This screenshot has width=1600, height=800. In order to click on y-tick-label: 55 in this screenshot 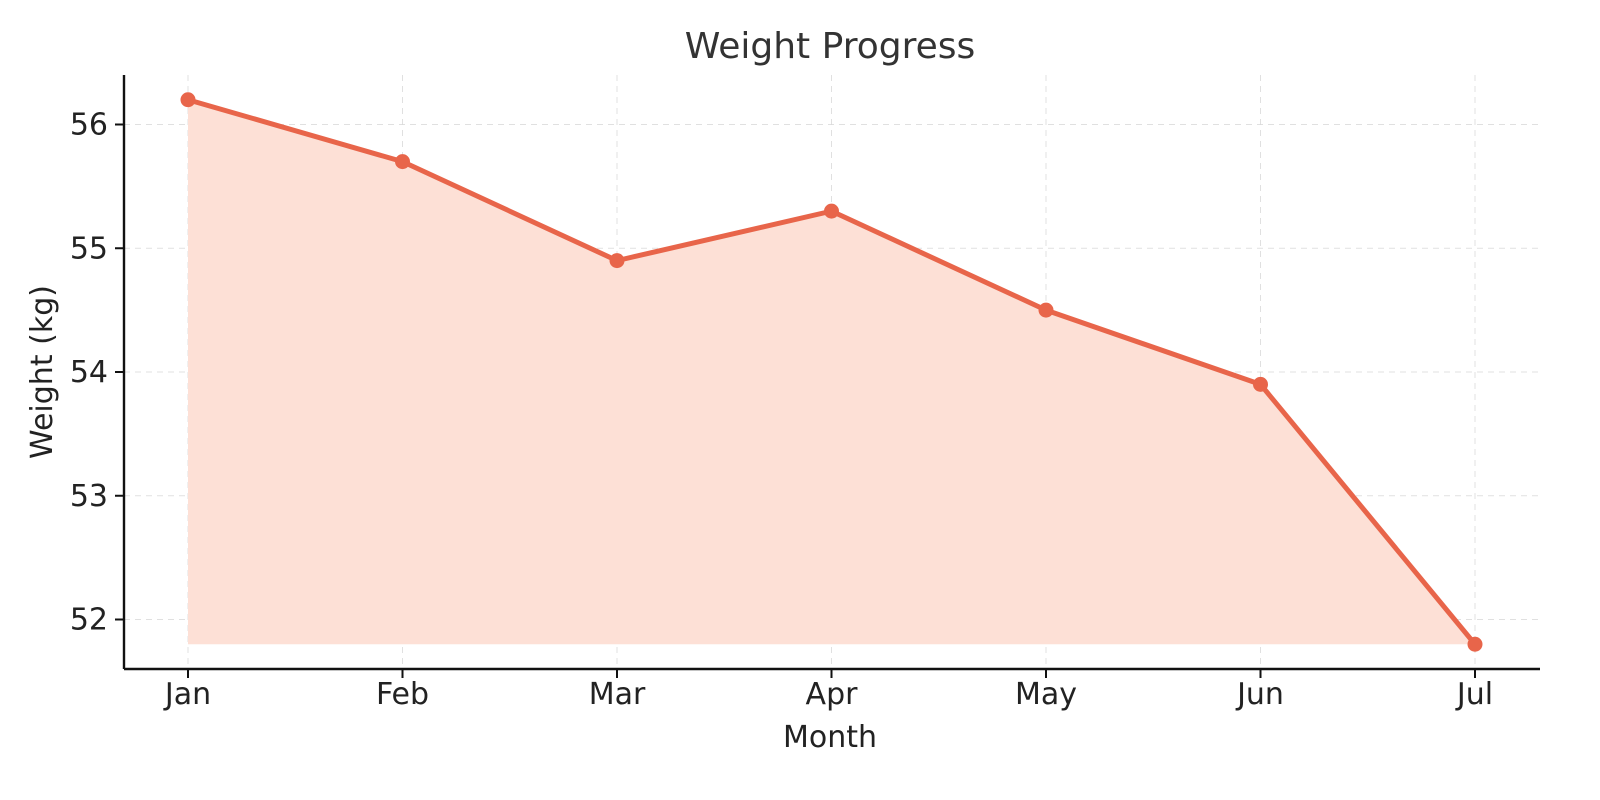, I will do `click(89, 248)`.